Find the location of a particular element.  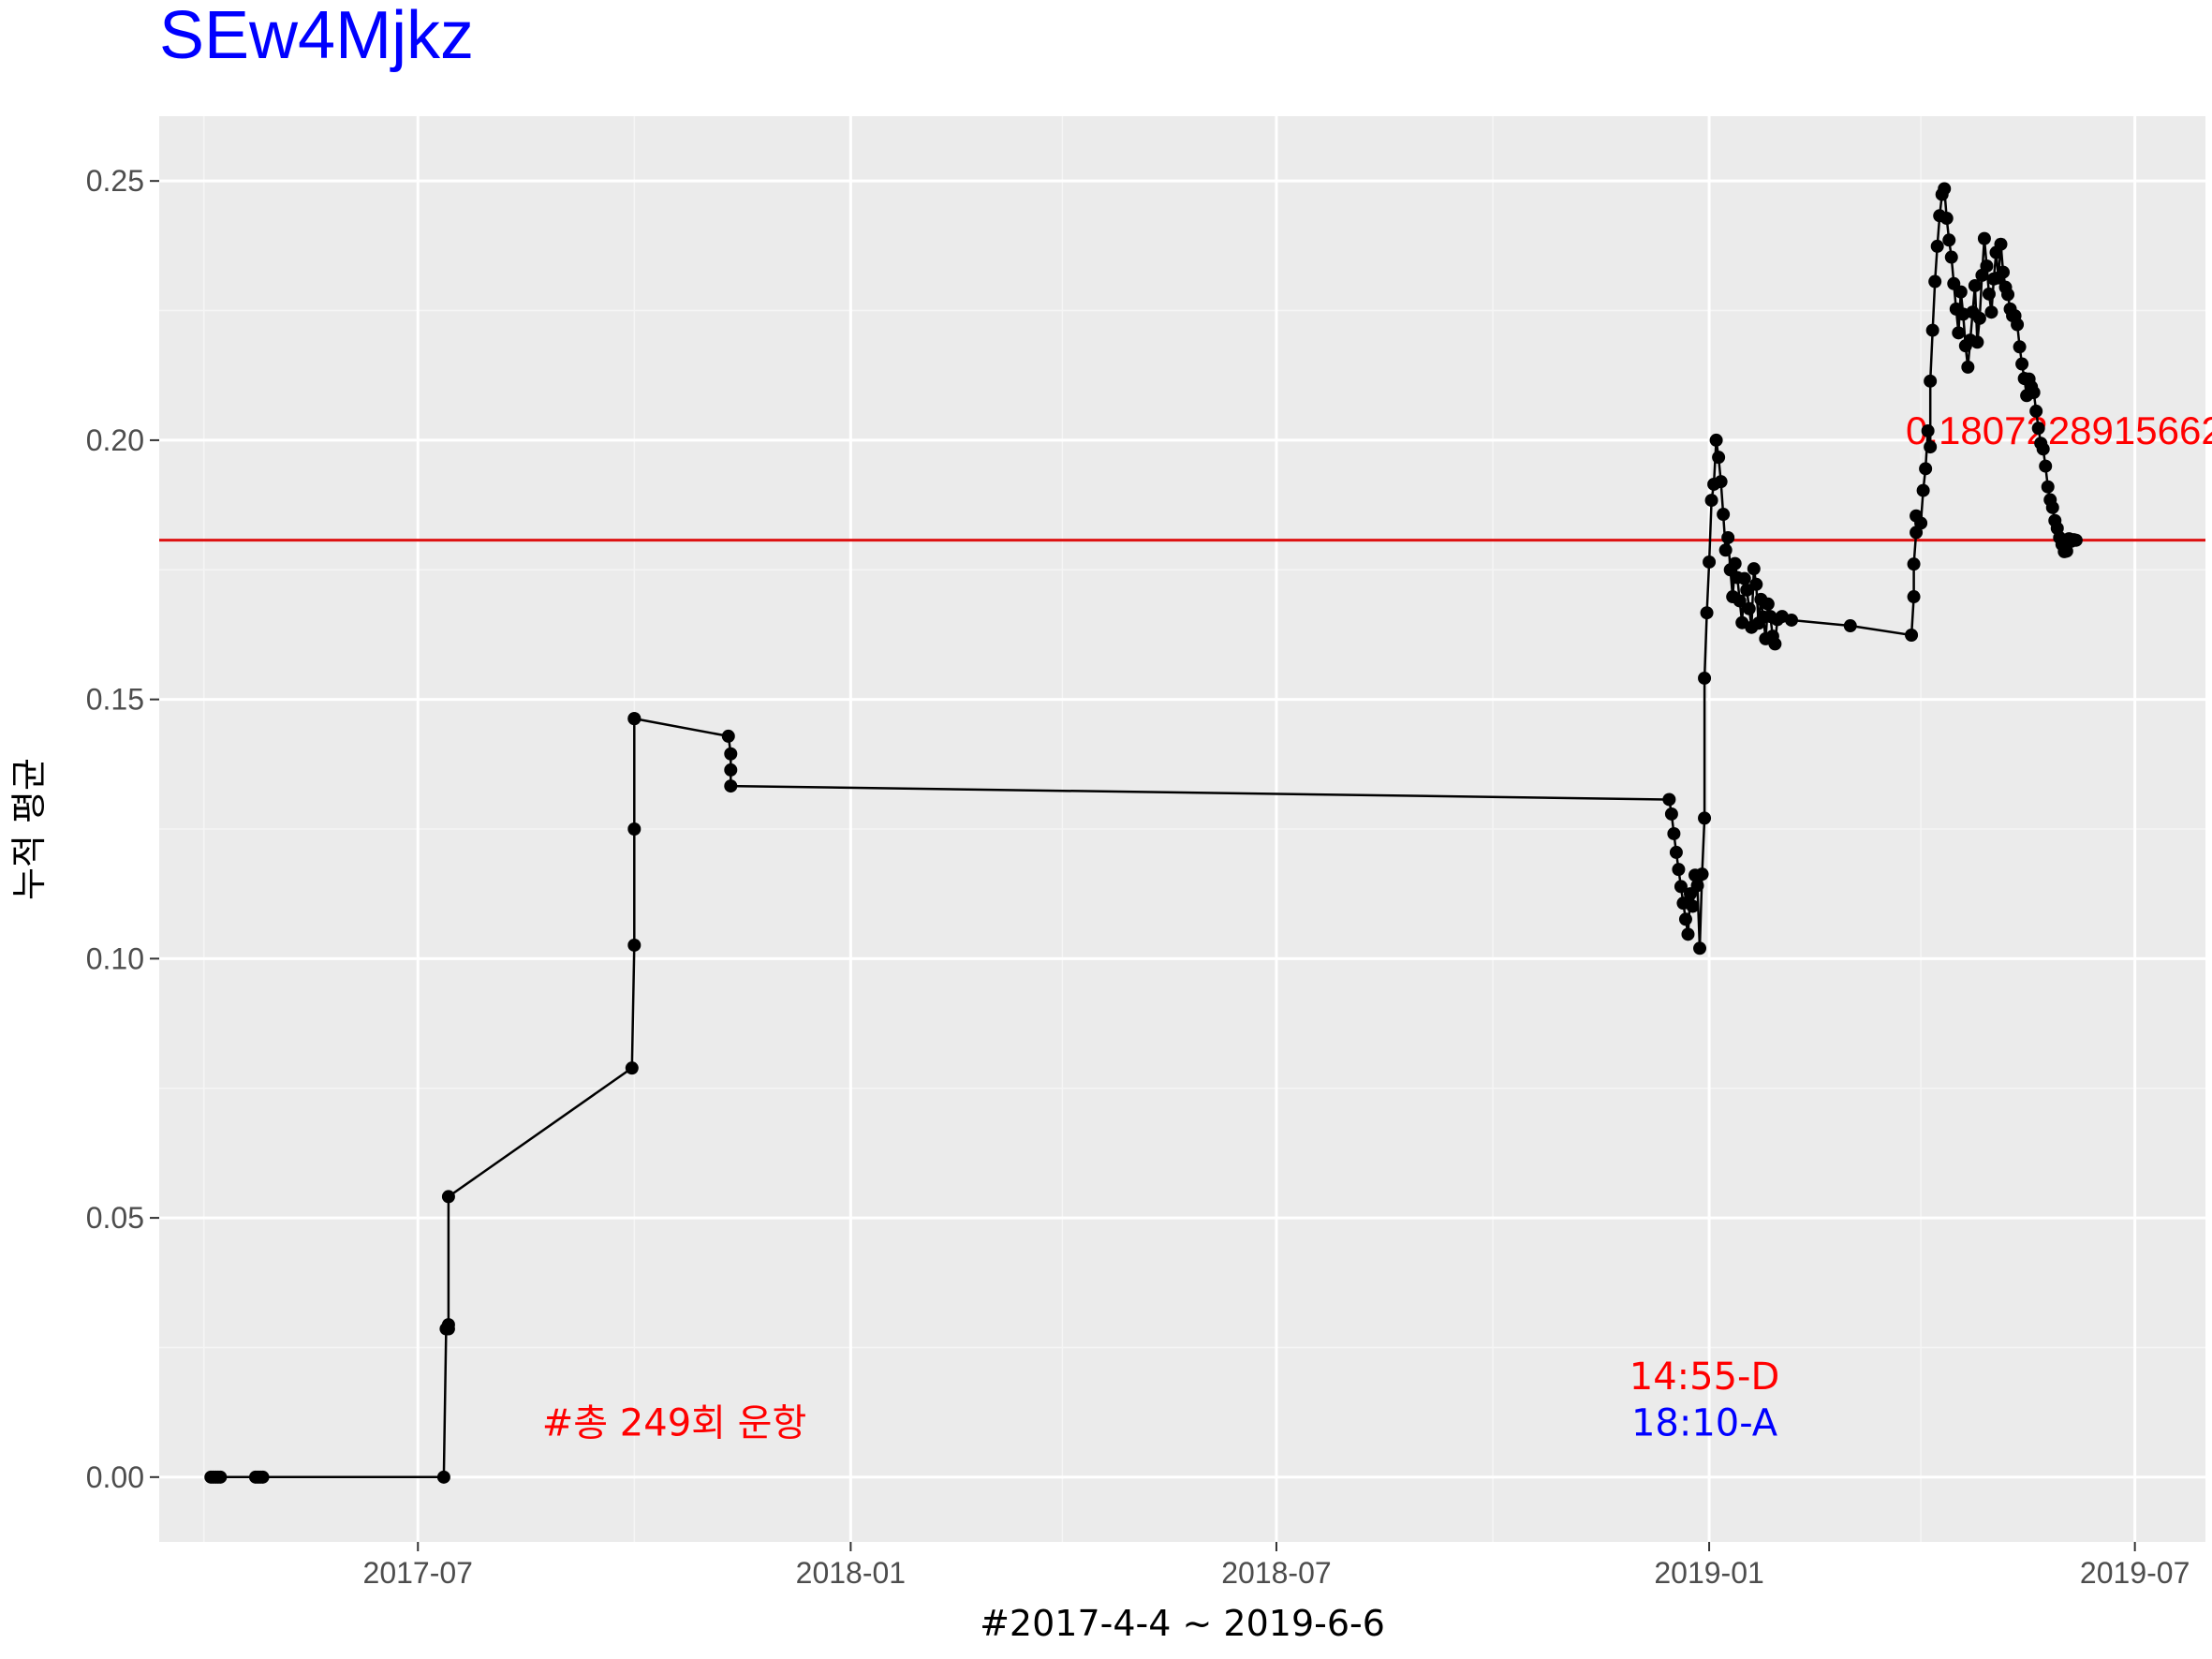

y-tick-label: 0.15 is located at coordinates (115, 700).